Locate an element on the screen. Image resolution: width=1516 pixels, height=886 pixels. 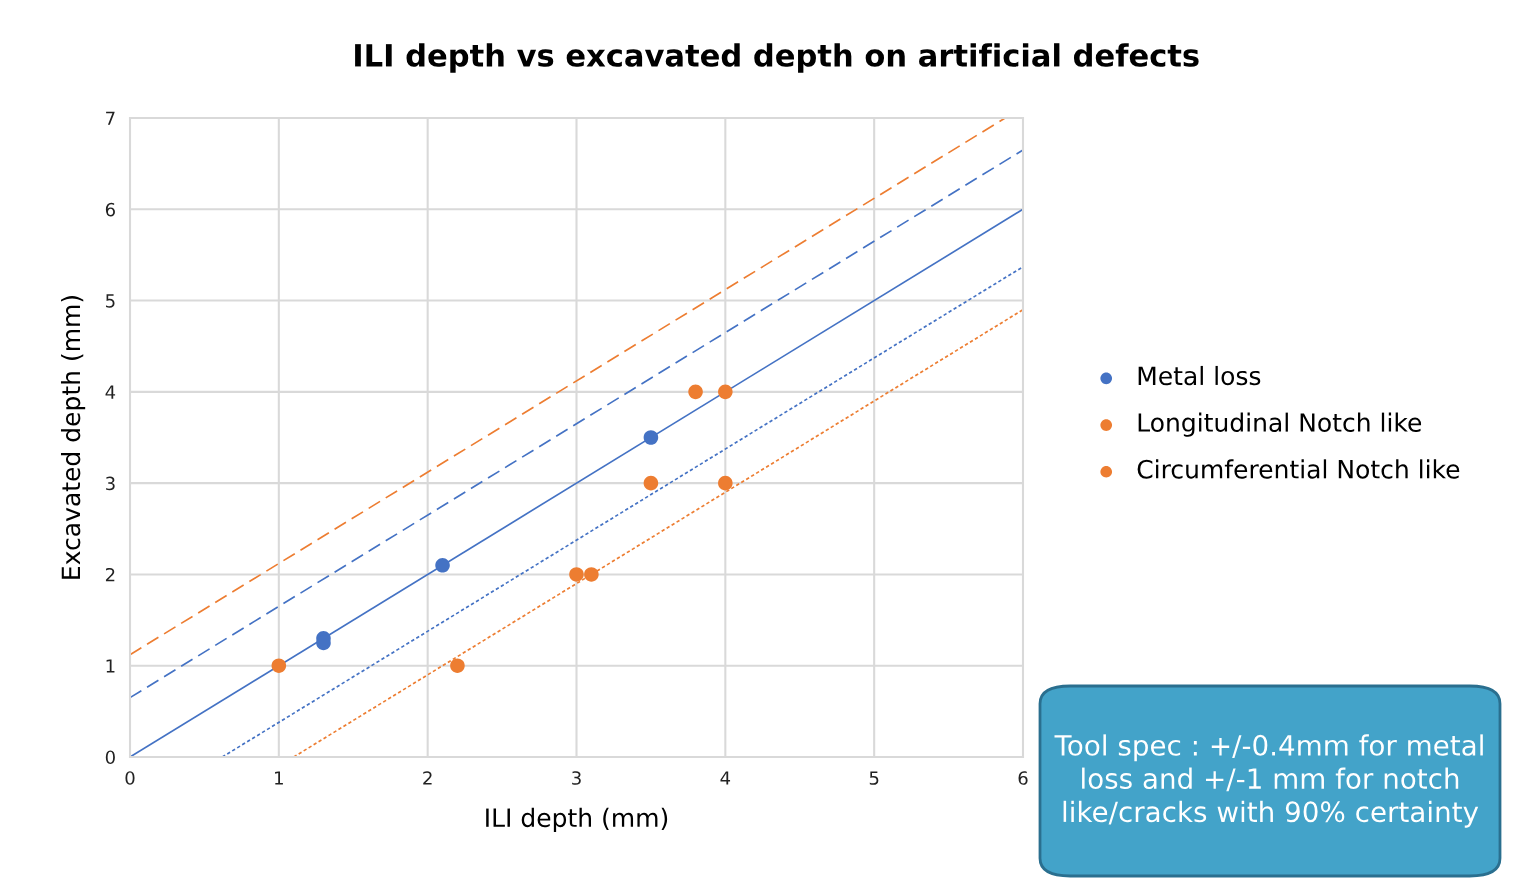
y-tick-label: 5 is located at coordinates (110, 301).